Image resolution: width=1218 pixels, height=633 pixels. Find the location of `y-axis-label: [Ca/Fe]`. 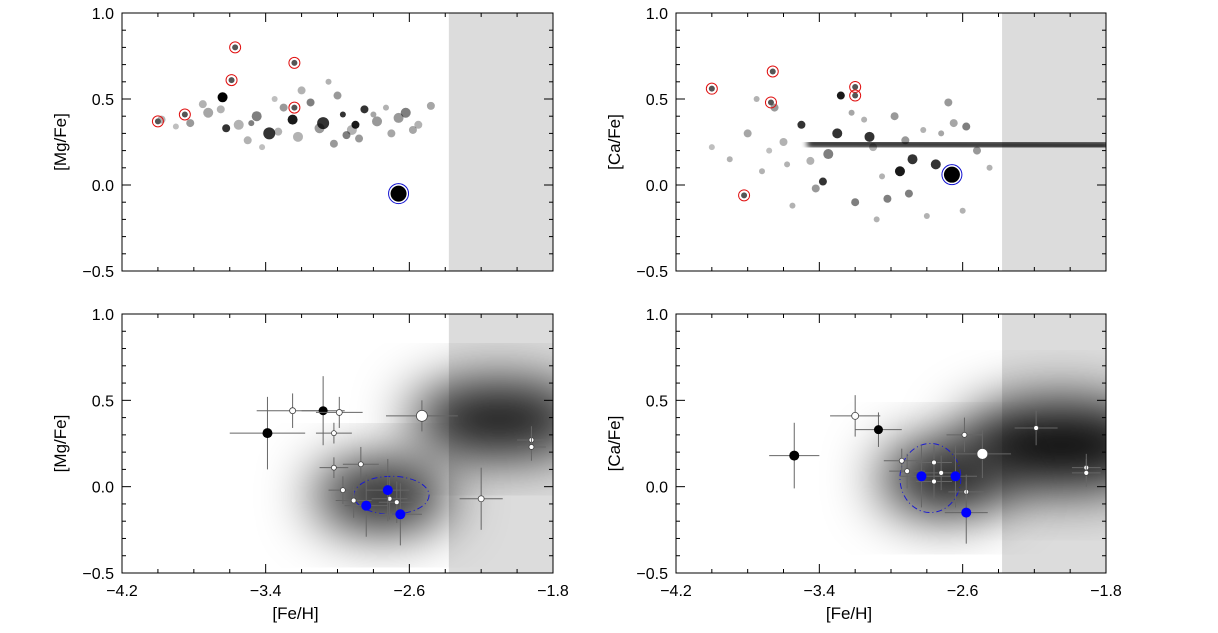

y-axis-label: [Ca/Fe] is located at coordinates (614, 142).